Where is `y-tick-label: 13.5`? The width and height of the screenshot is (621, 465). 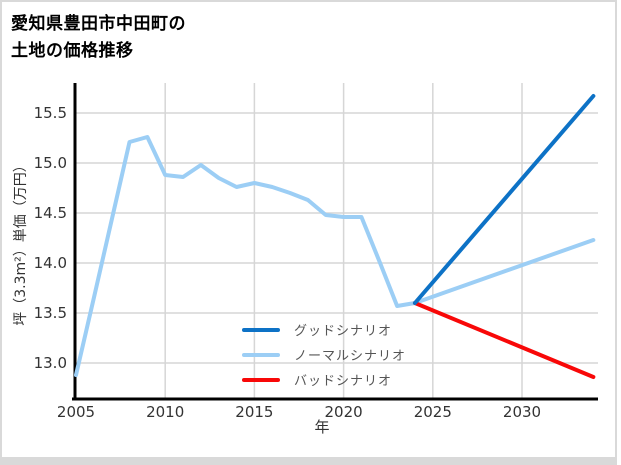
y-tick-label: 13.5 is located at coordinates (50, 313).